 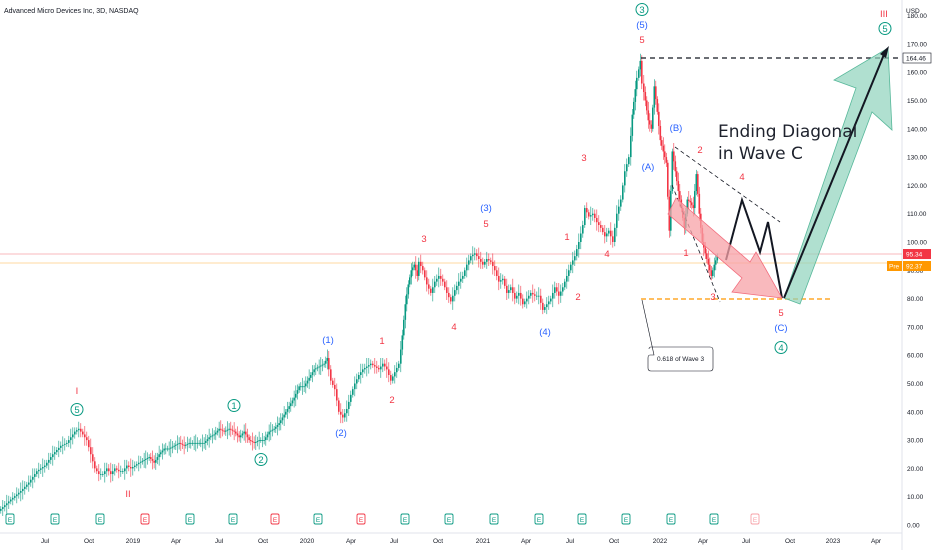 I want to click on time-tick-label: 2021, so click(x=483, y=541).